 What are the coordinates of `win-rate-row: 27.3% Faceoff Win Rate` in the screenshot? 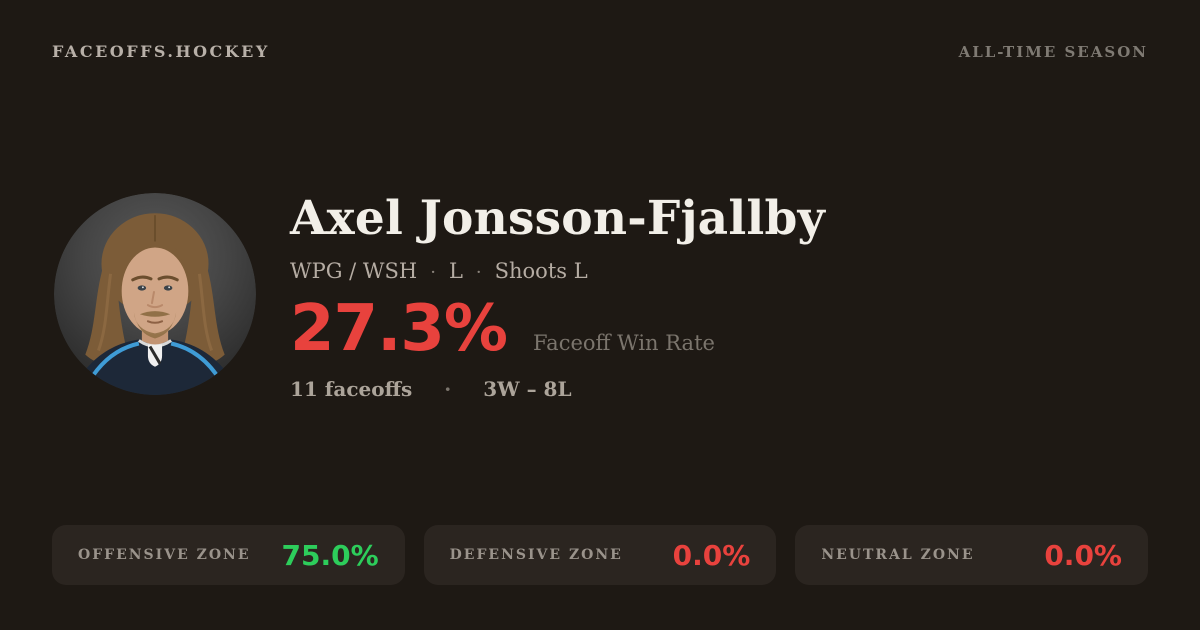 It's located at (557, 329).